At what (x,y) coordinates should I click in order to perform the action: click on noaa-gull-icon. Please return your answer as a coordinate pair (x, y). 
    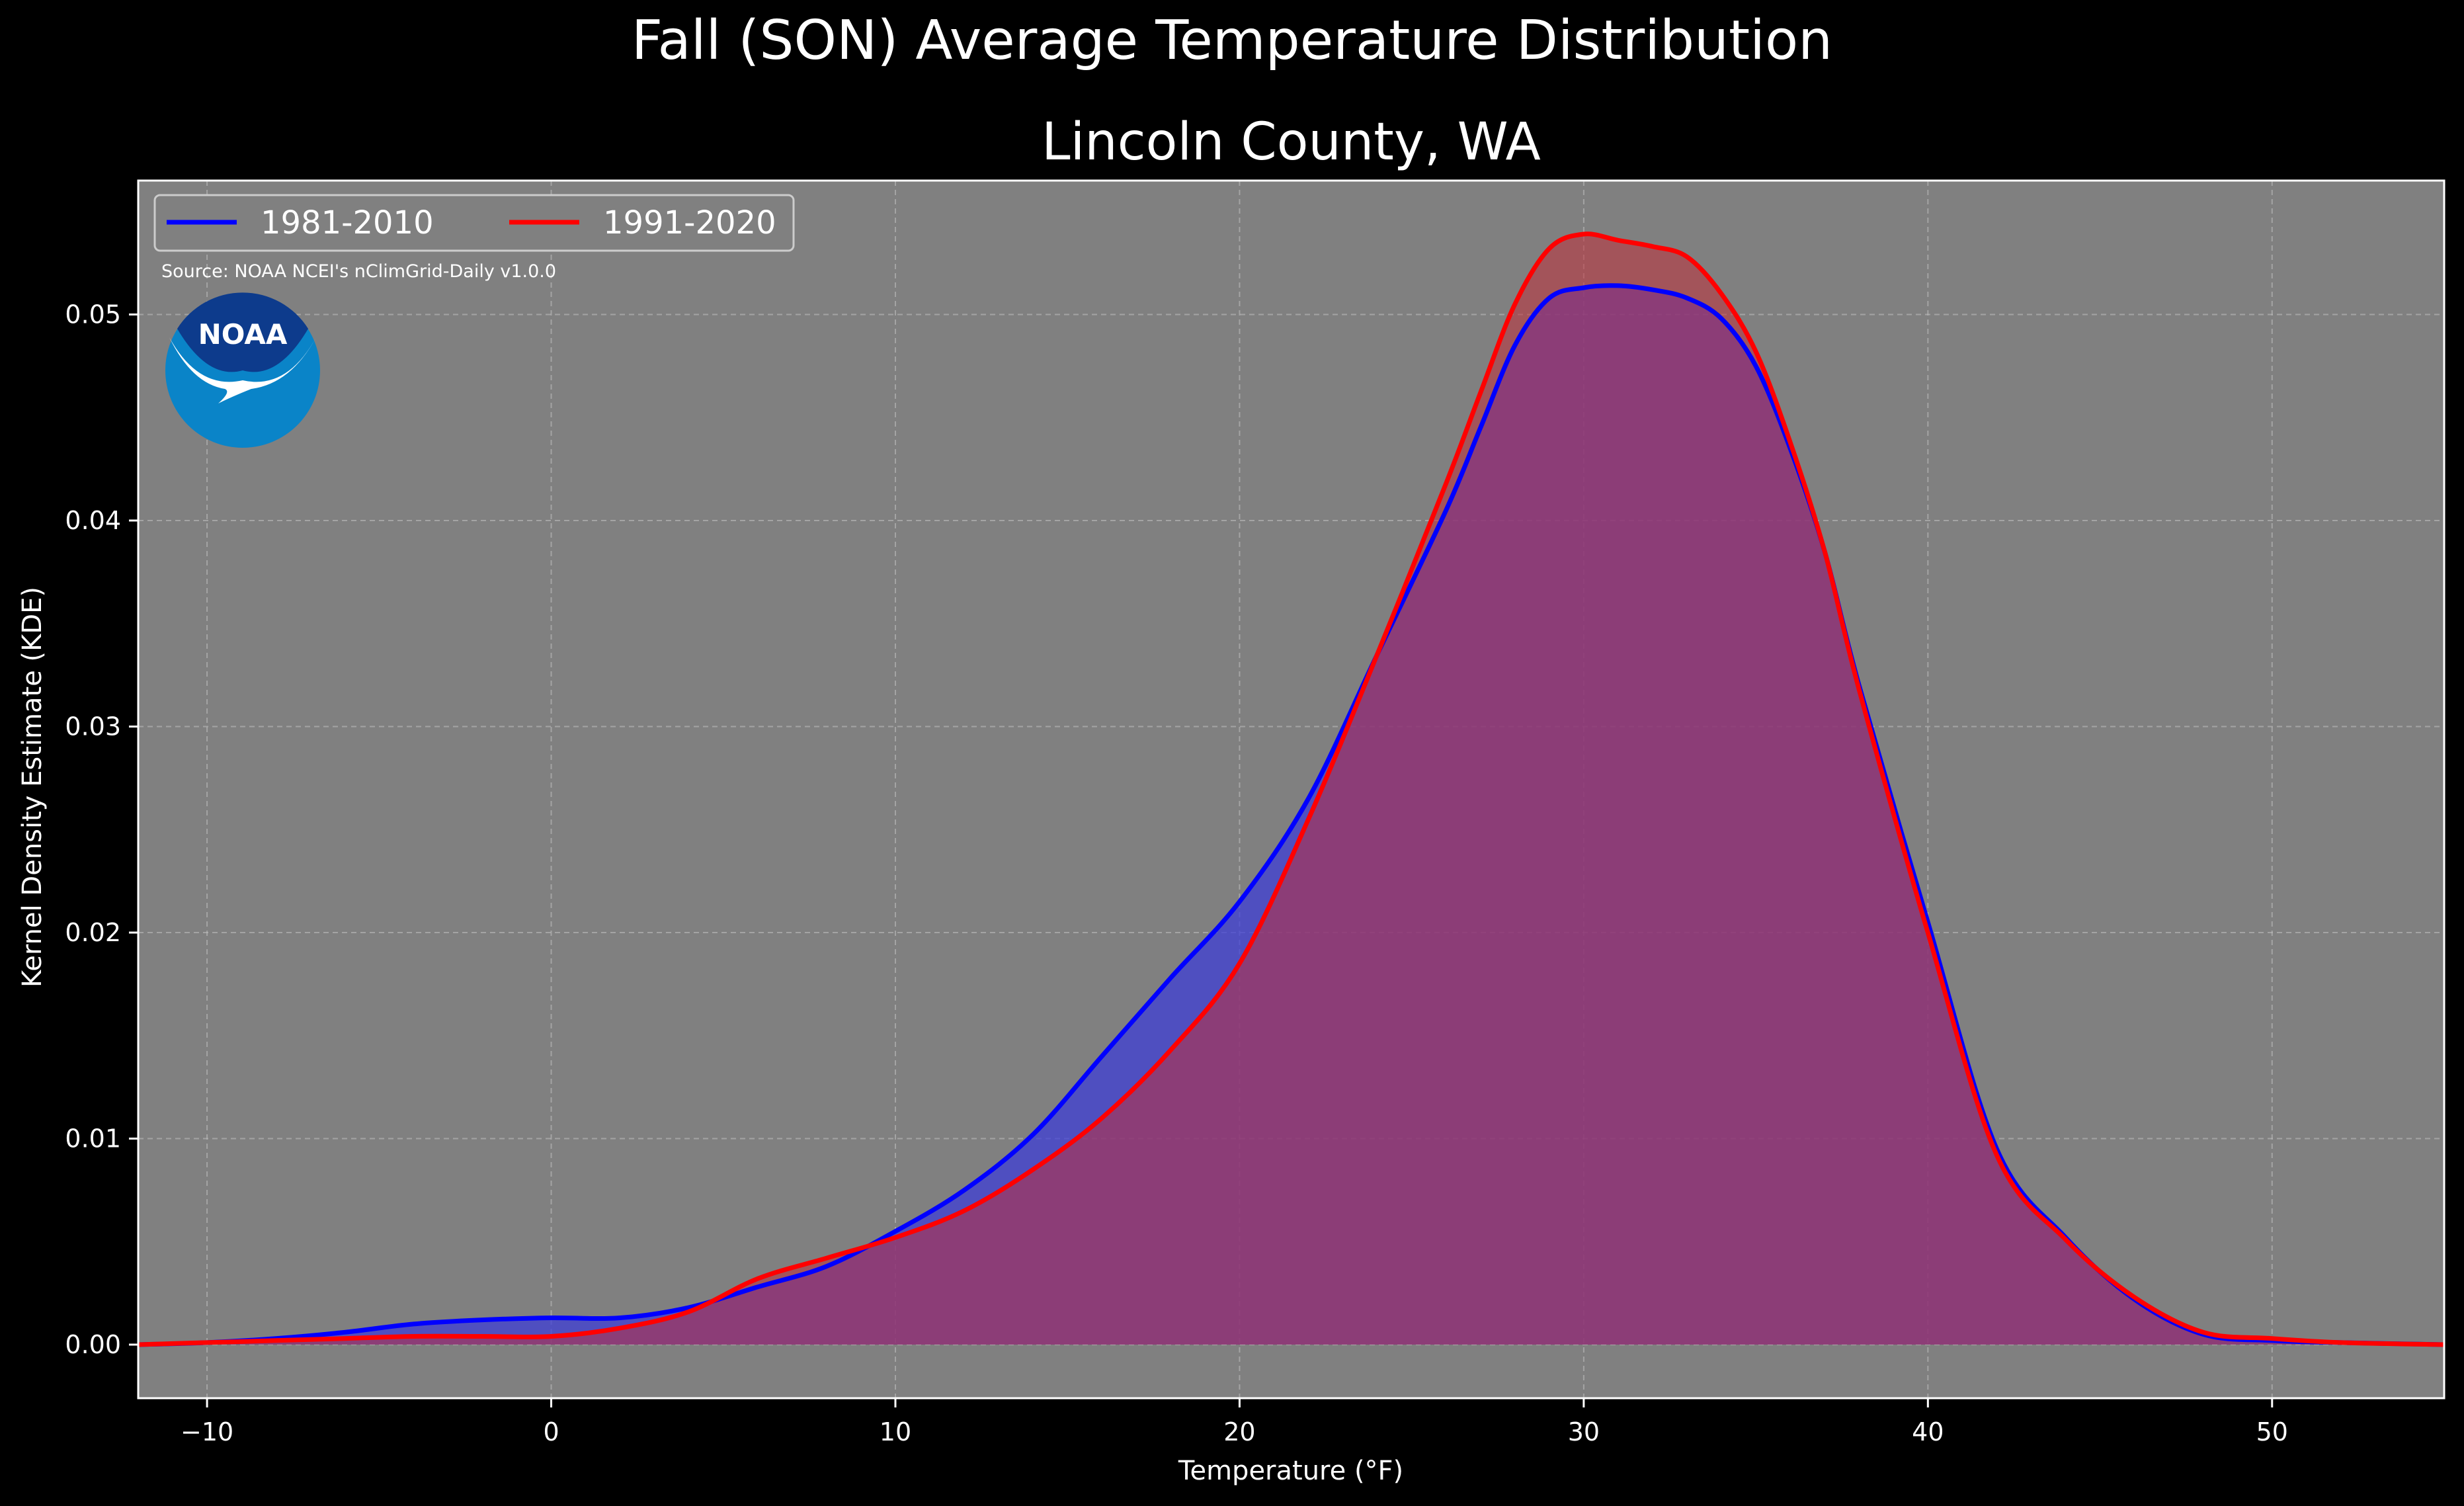
    Looking at the image, I should click on (243, 370).